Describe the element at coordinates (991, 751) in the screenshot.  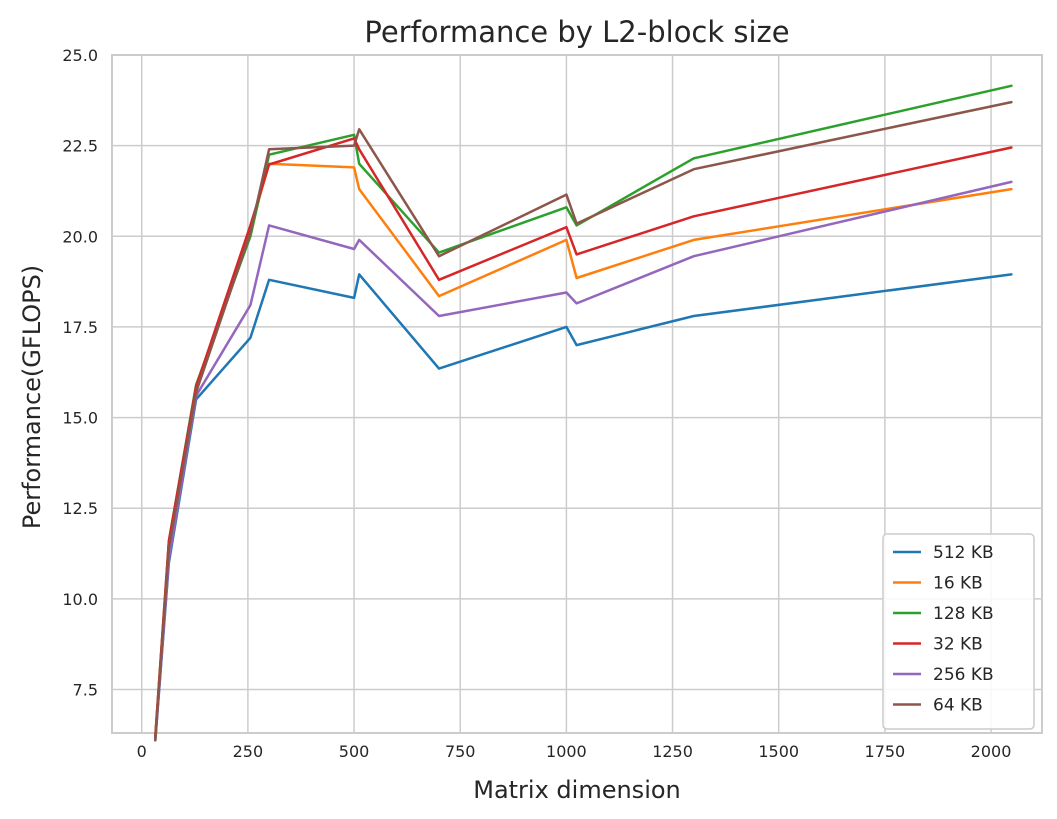
I see `x-tick-label: 2000` at that location.